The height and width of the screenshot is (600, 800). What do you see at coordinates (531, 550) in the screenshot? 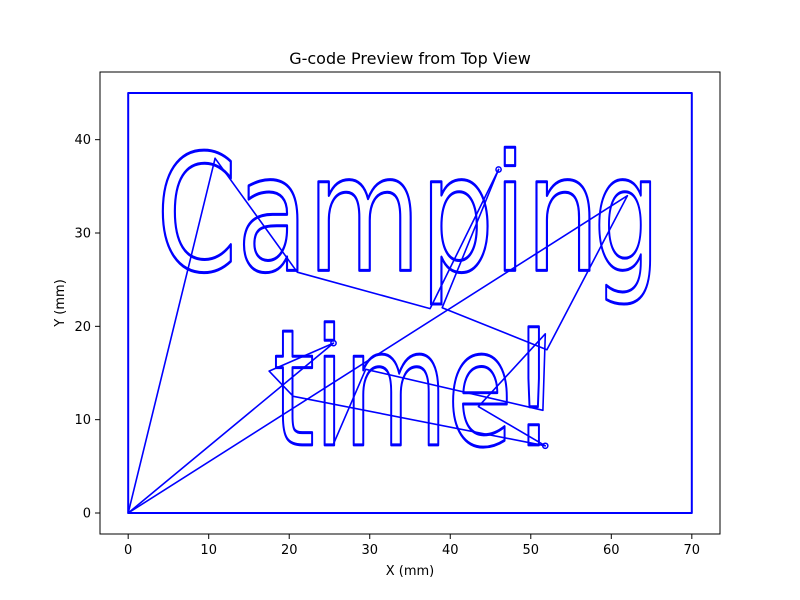
I see `x-tick-label: 50` at bounding box center [531, 550].